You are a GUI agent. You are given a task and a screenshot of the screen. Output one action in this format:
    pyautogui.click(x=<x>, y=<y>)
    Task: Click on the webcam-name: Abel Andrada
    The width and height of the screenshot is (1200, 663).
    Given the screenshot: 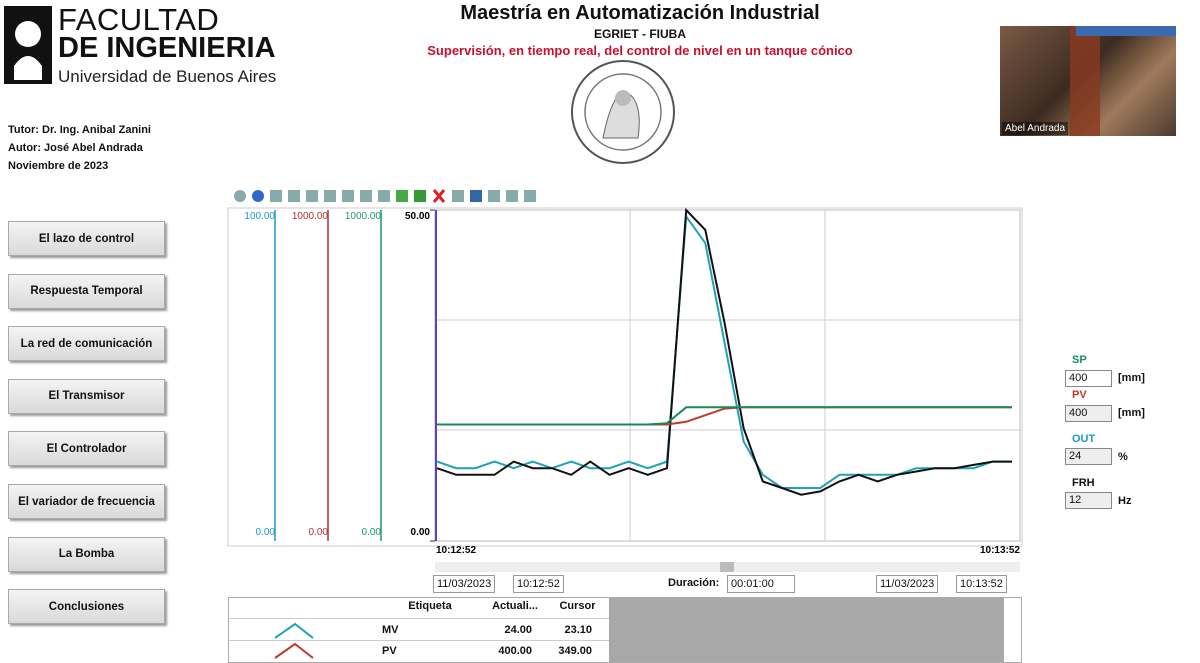 What is the action you would take?
    pyautogui.click(x=1035, y=128)
    